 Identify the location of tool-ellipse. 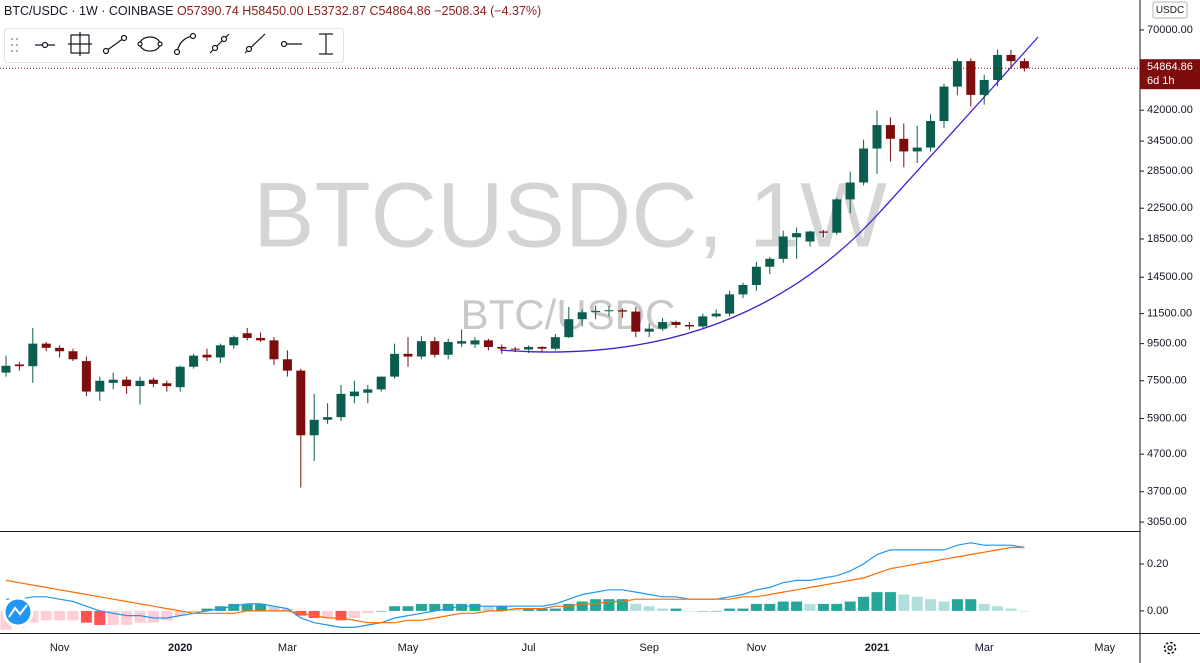
(150, 44).